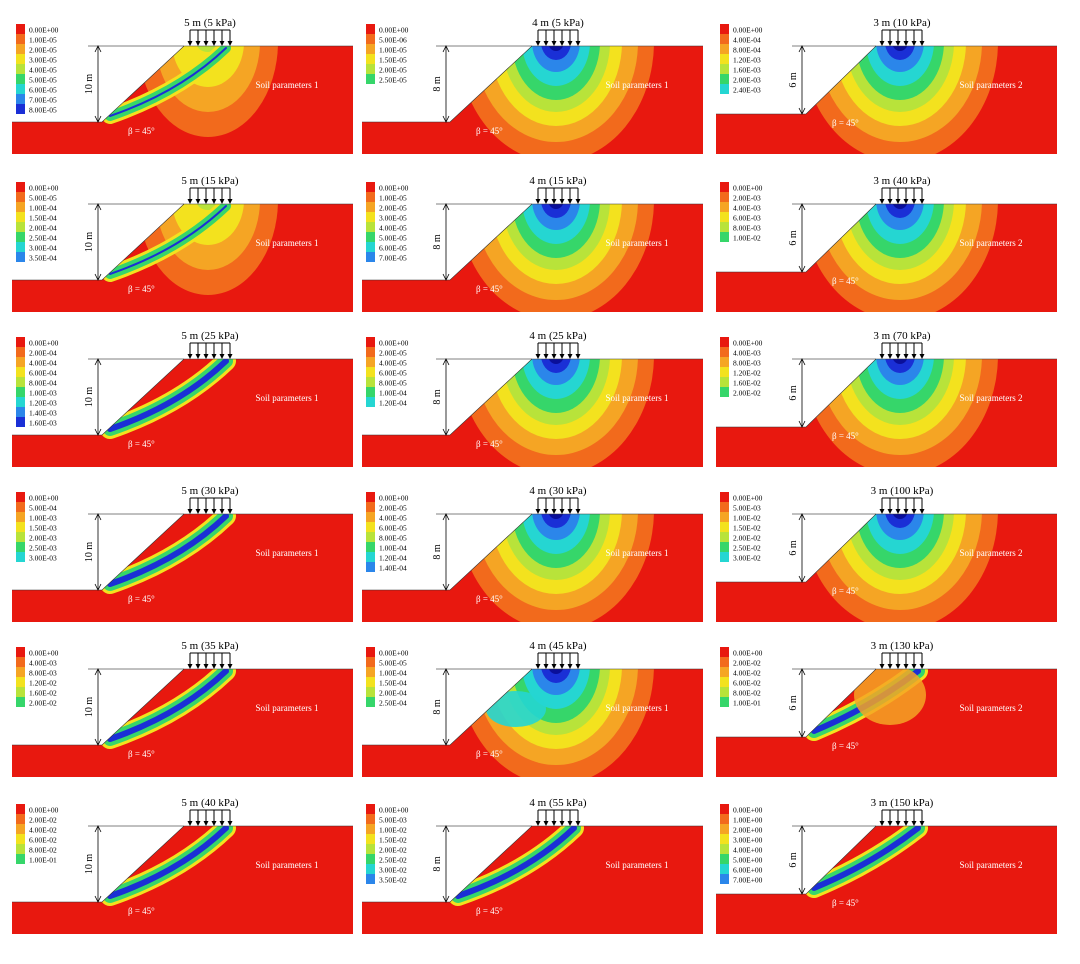 This screenshot has width=1080, height=964. Describe the element at coordinates (748, 850) in the screenshot. I see `legend-value: 4.00E+00` at that location.